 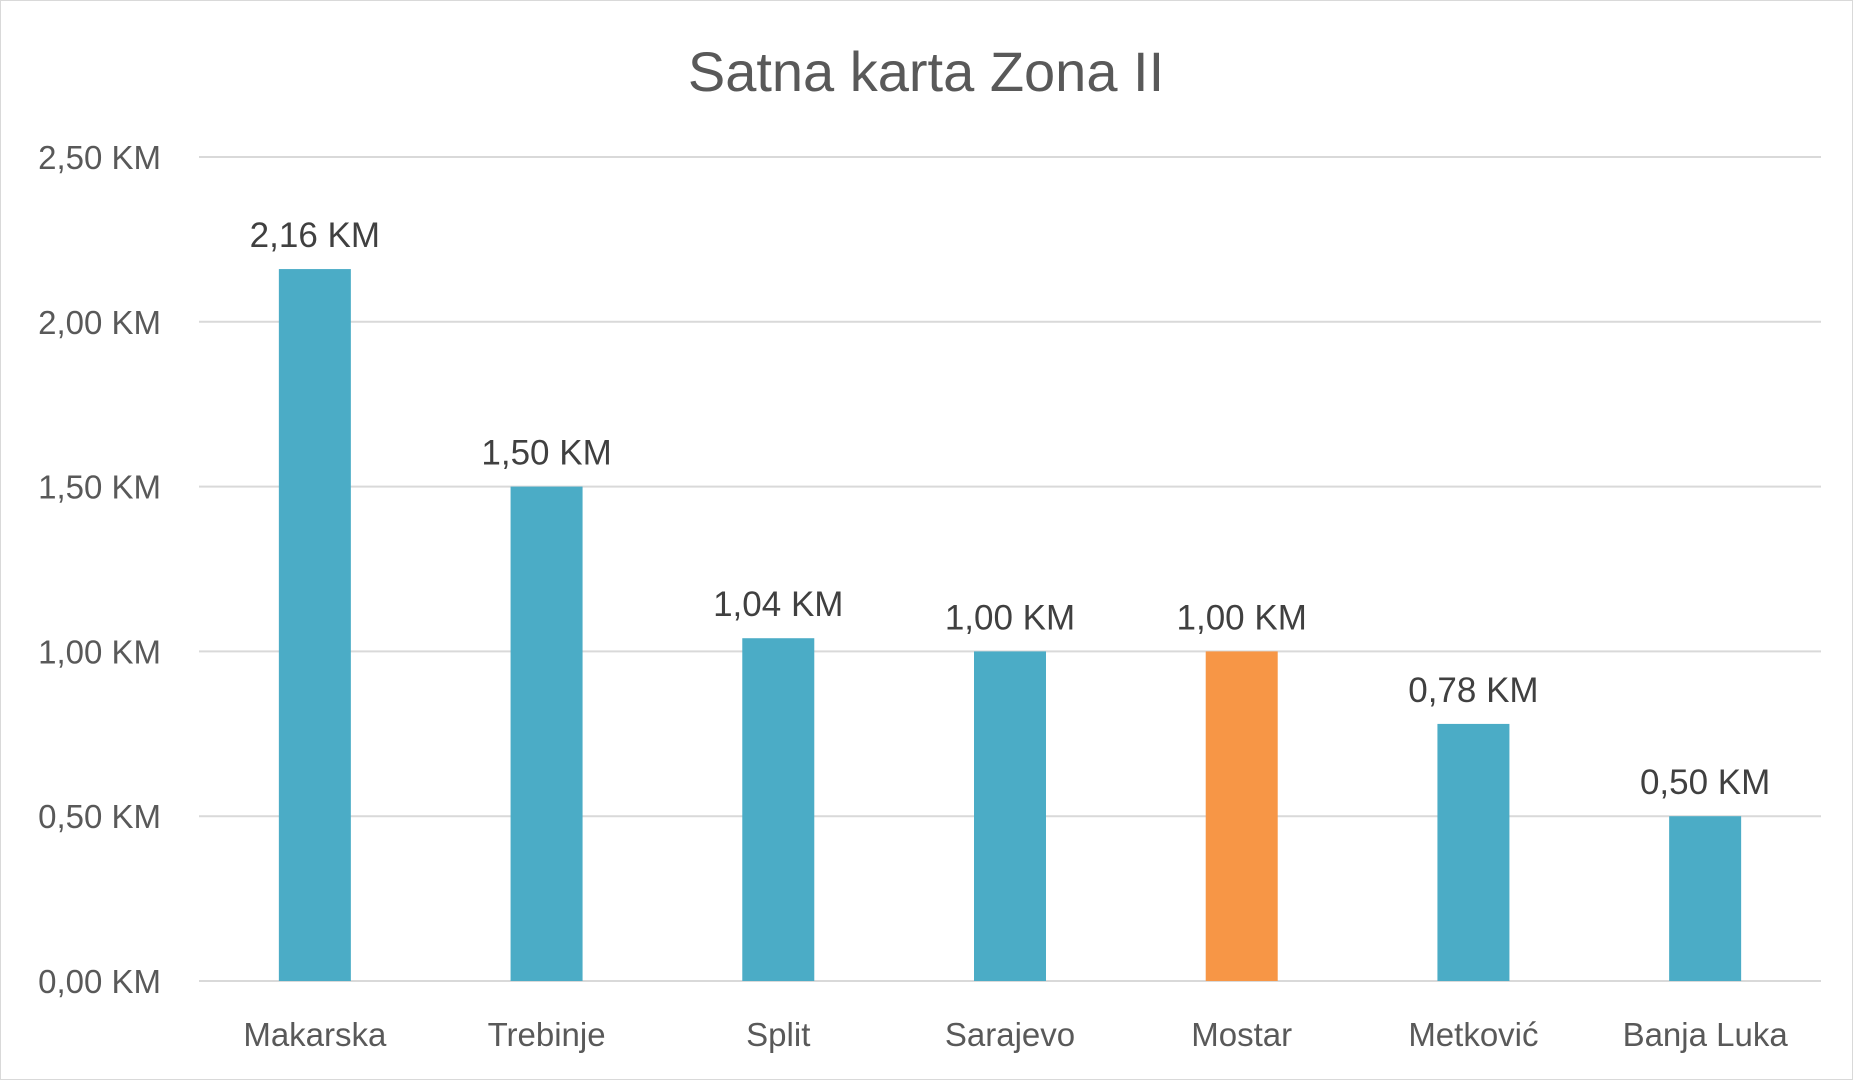 What do you see at coordinates (315, 235) in the screenshot?
I see `data-label: 2,16 KM` at bounding box center [315, 235].